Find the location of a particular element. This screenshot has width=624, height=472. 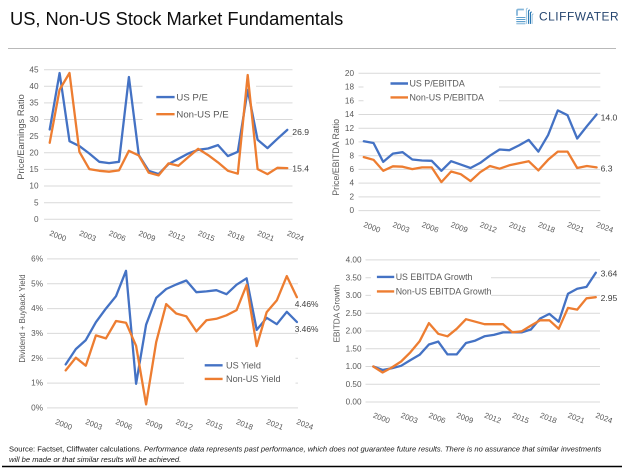

svg-text: 3% is located at coordinates (37, 333).